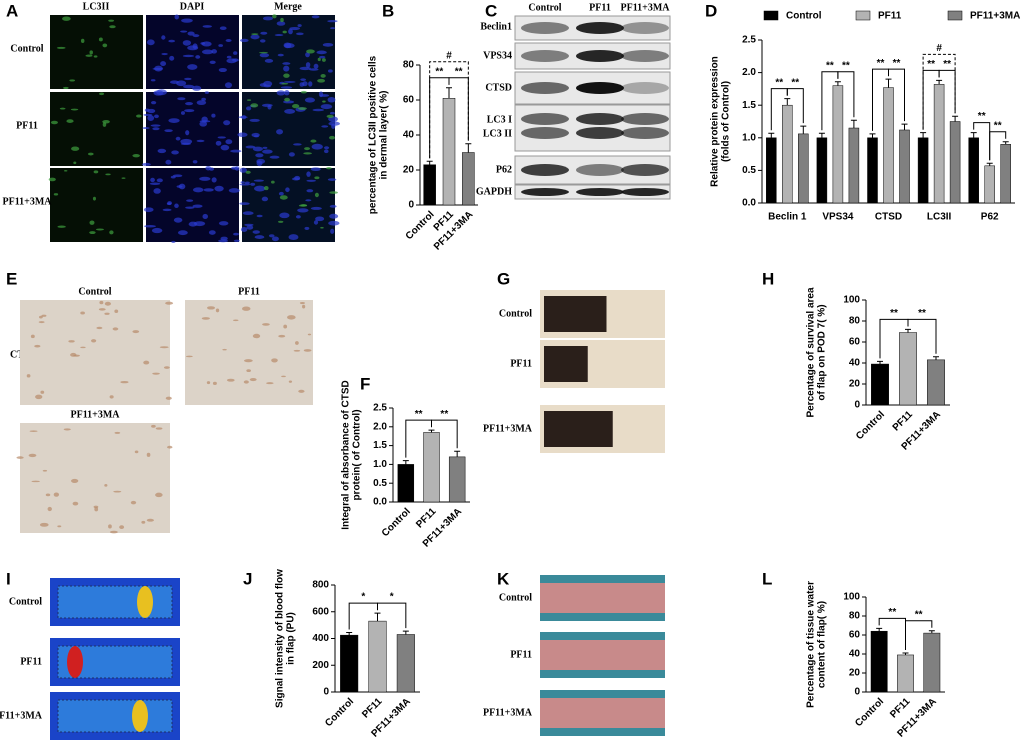 The width and height of the screenshot is (1024, 742). What do you see at coordinates (444, 434) in the screenshot?
I see `significance-bracket` at bounding box center [444, 434].